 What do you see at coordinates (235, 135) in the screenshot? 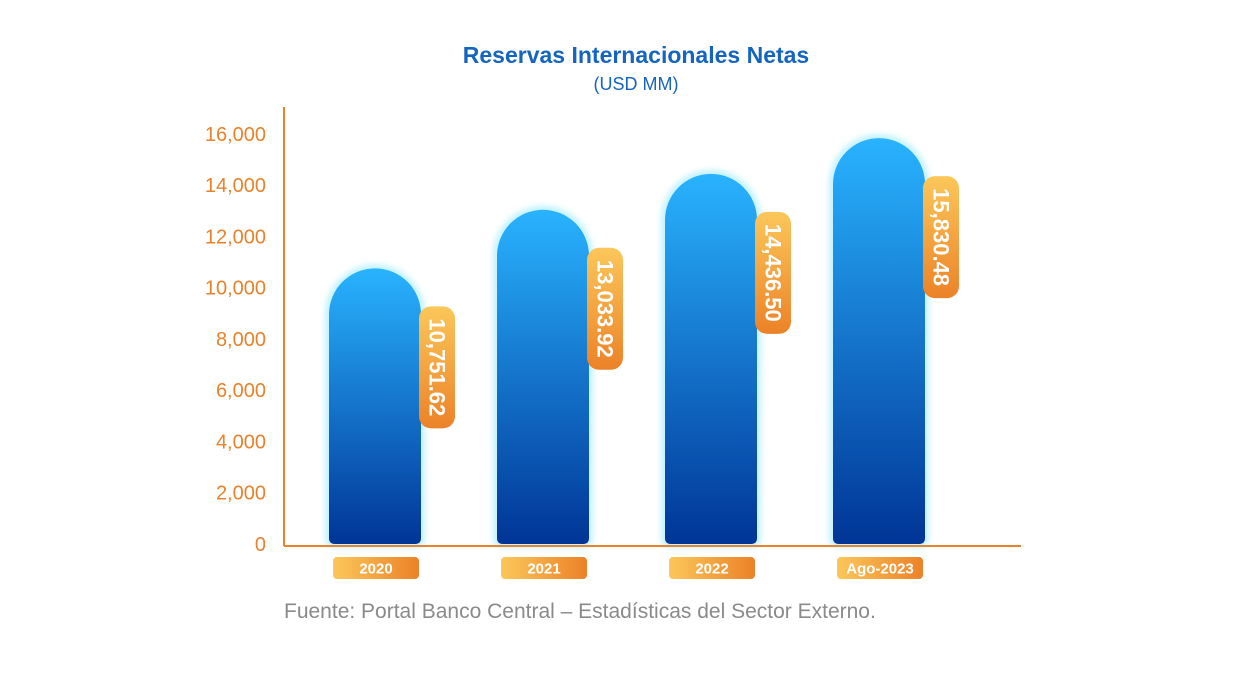
I see `y-tick-label: 16,000` at bounding box center [235, 135].